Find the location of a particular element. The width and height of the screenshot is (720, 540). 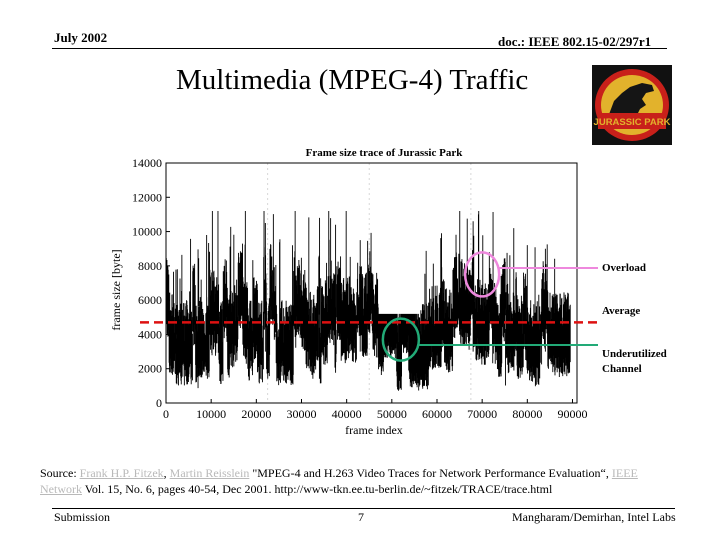

underutilized-label-line1: Underutilized is located at coordinates (634, 354).